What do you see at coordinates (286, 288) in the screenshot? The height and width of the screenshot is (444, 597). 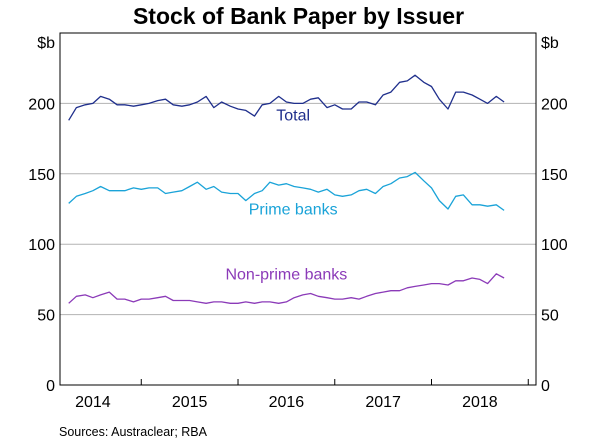 I see `series-line-non-prime-banks` at bounding box center [286, 288].